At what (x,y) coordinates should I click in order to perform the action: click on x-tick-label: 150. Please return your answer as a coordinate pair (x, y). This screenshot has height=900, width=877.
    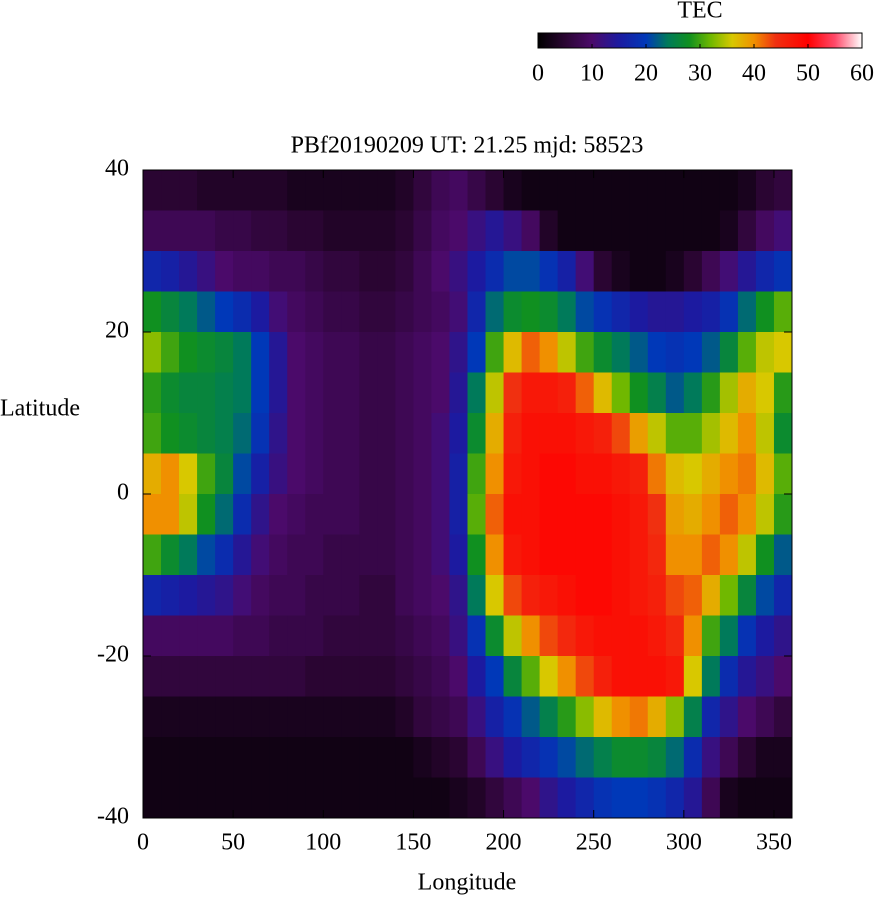
    Looking at the image, I should click on (413, 843).